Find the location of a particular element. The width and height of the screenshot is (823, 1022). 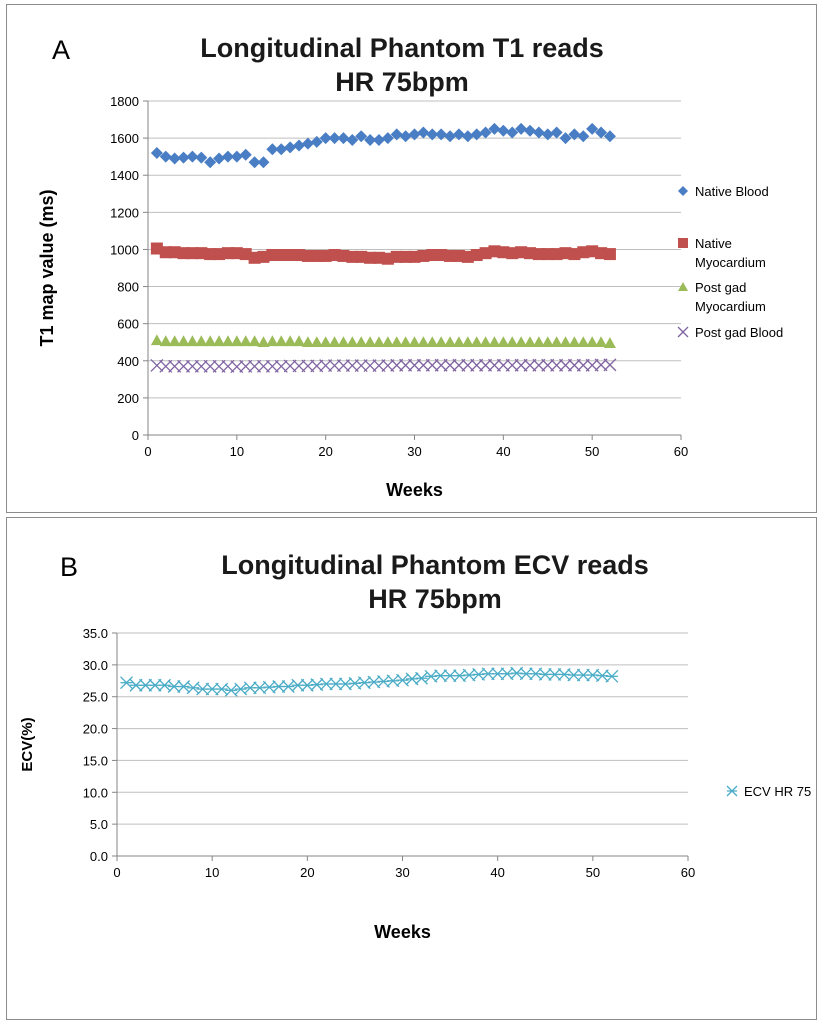

x-tick-label: 0 is located at coordinates (147, 451).